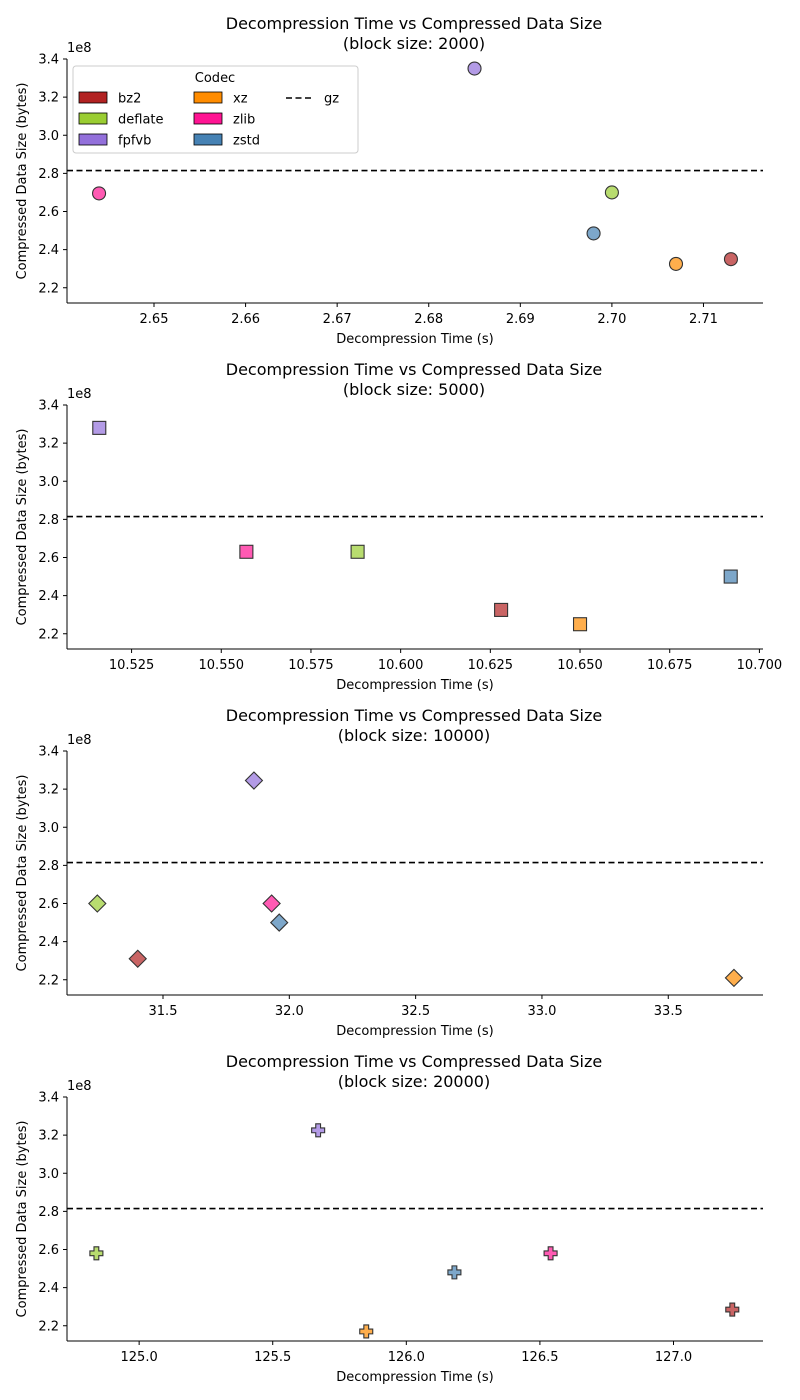  Describe the element at coordinates (406, 1357) in the screenshot. I see `x-tick-label: 126.0` at that location.